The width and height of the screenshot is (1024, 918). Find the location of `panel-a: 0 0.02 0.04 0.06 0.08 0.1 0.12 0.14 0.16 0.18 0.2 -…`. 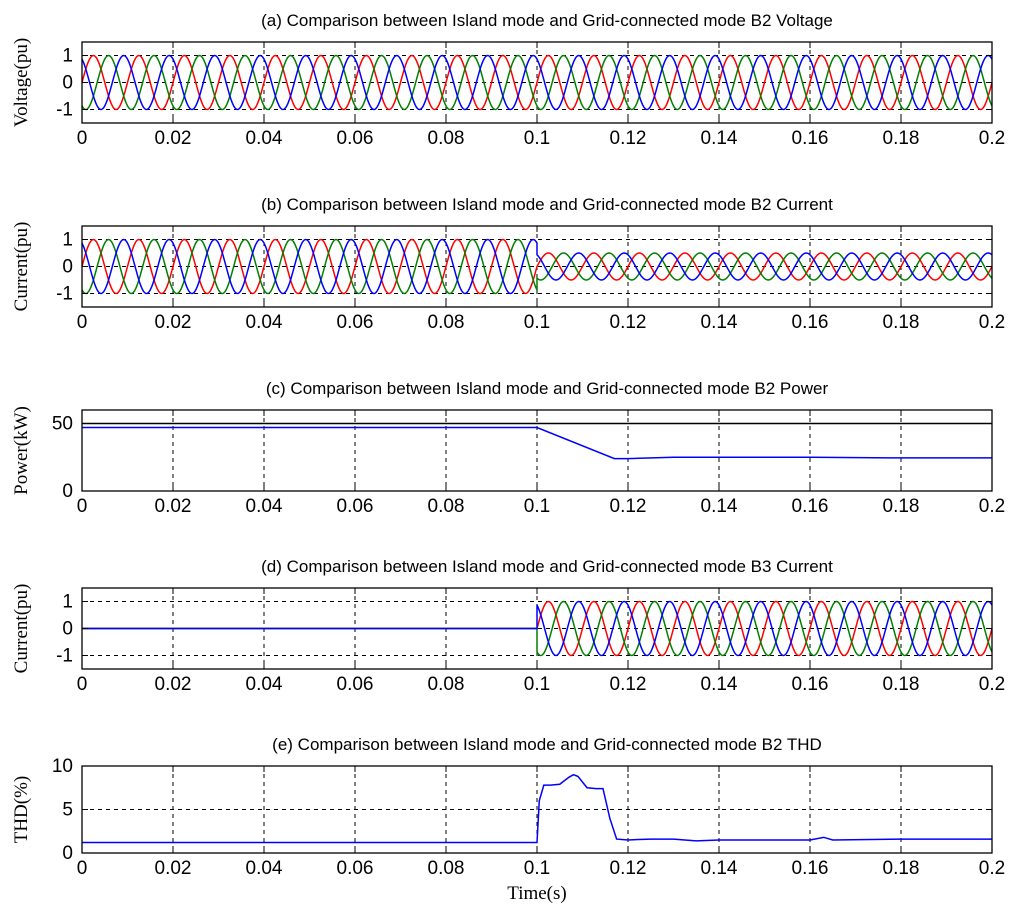

panel-a: 0 0.02 0.04 0.06 0.08 0.1 0.12 0.14 0.16 0.18 0.2 -… is located at coordinates (508, 80).